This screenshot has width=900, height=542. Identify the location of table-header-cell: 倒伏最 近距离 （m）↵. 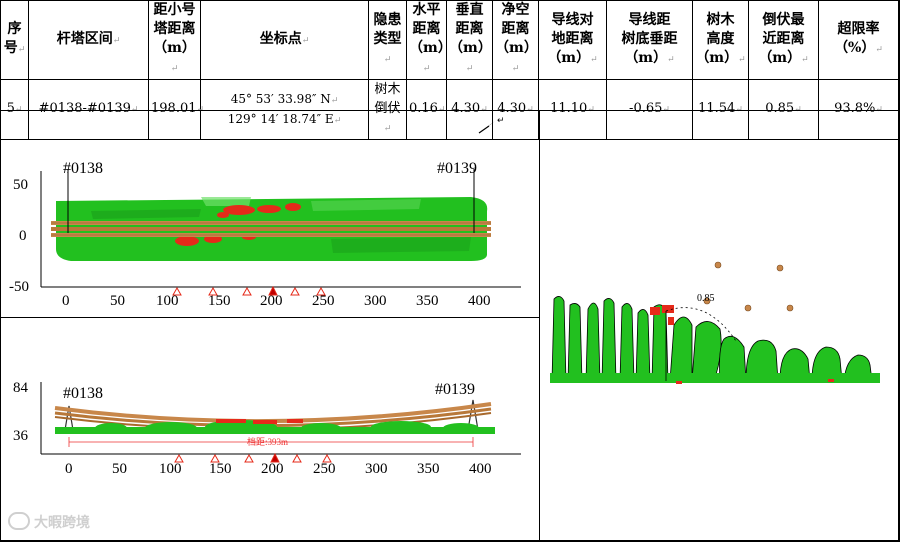
(783, 40).